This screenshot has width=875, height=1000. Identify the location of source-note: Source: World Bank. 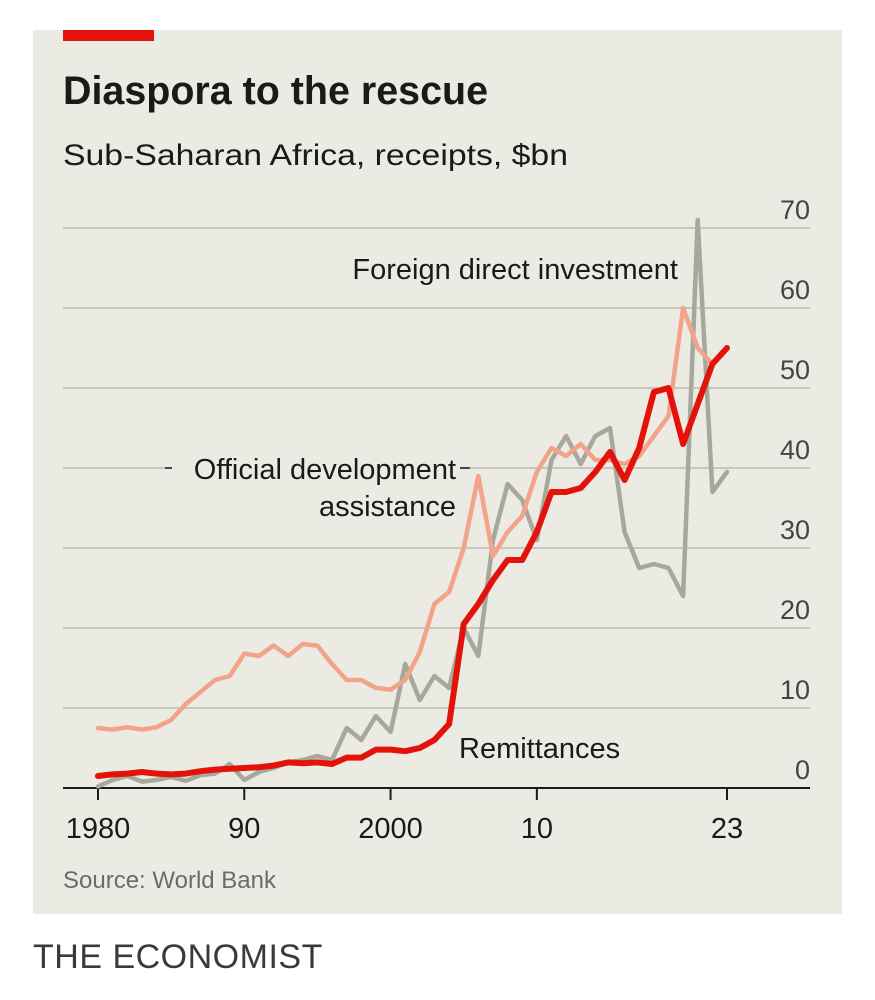
(170, 880).